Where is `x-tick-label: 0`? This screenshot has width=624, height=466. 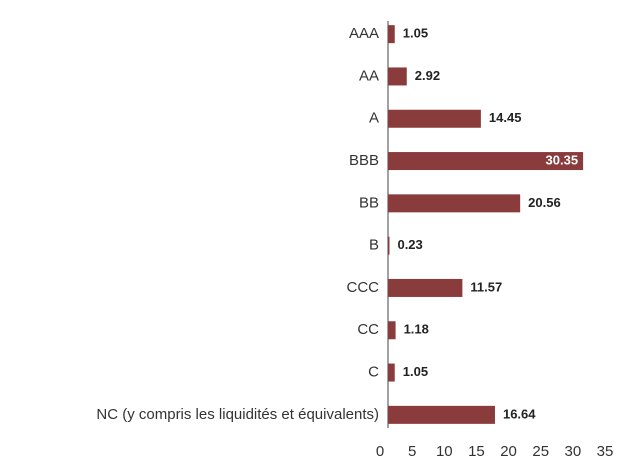 x-tick-label: 0 is located at coordinates (380, 451).